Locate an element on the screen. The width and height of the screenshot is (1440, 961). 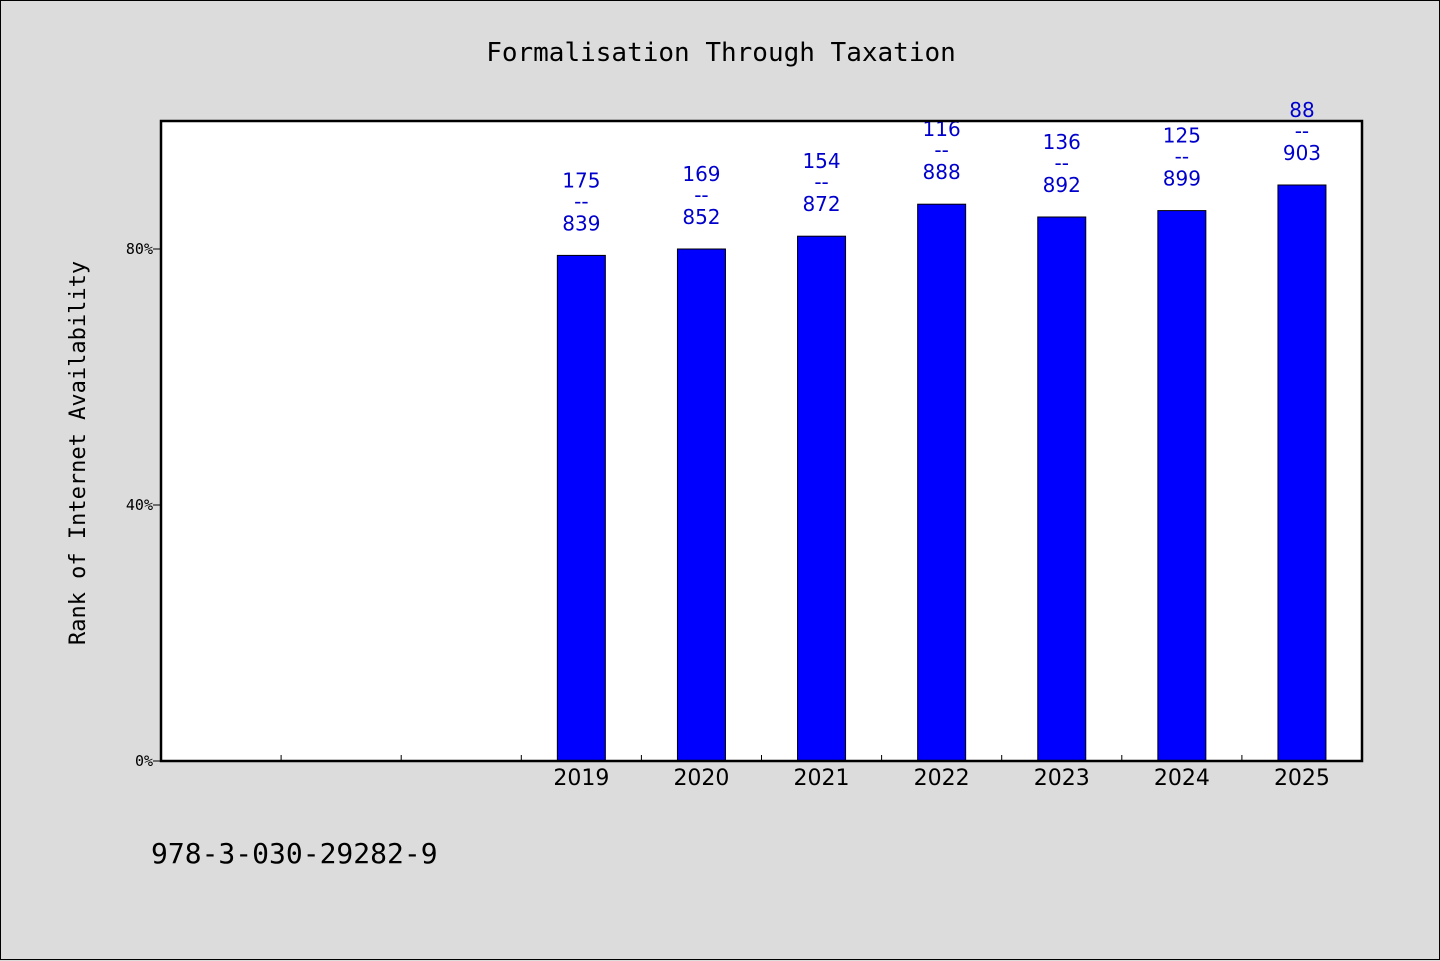
footer-isbn: 978-3-030-29282-9 is located at coordinates (294, 853).